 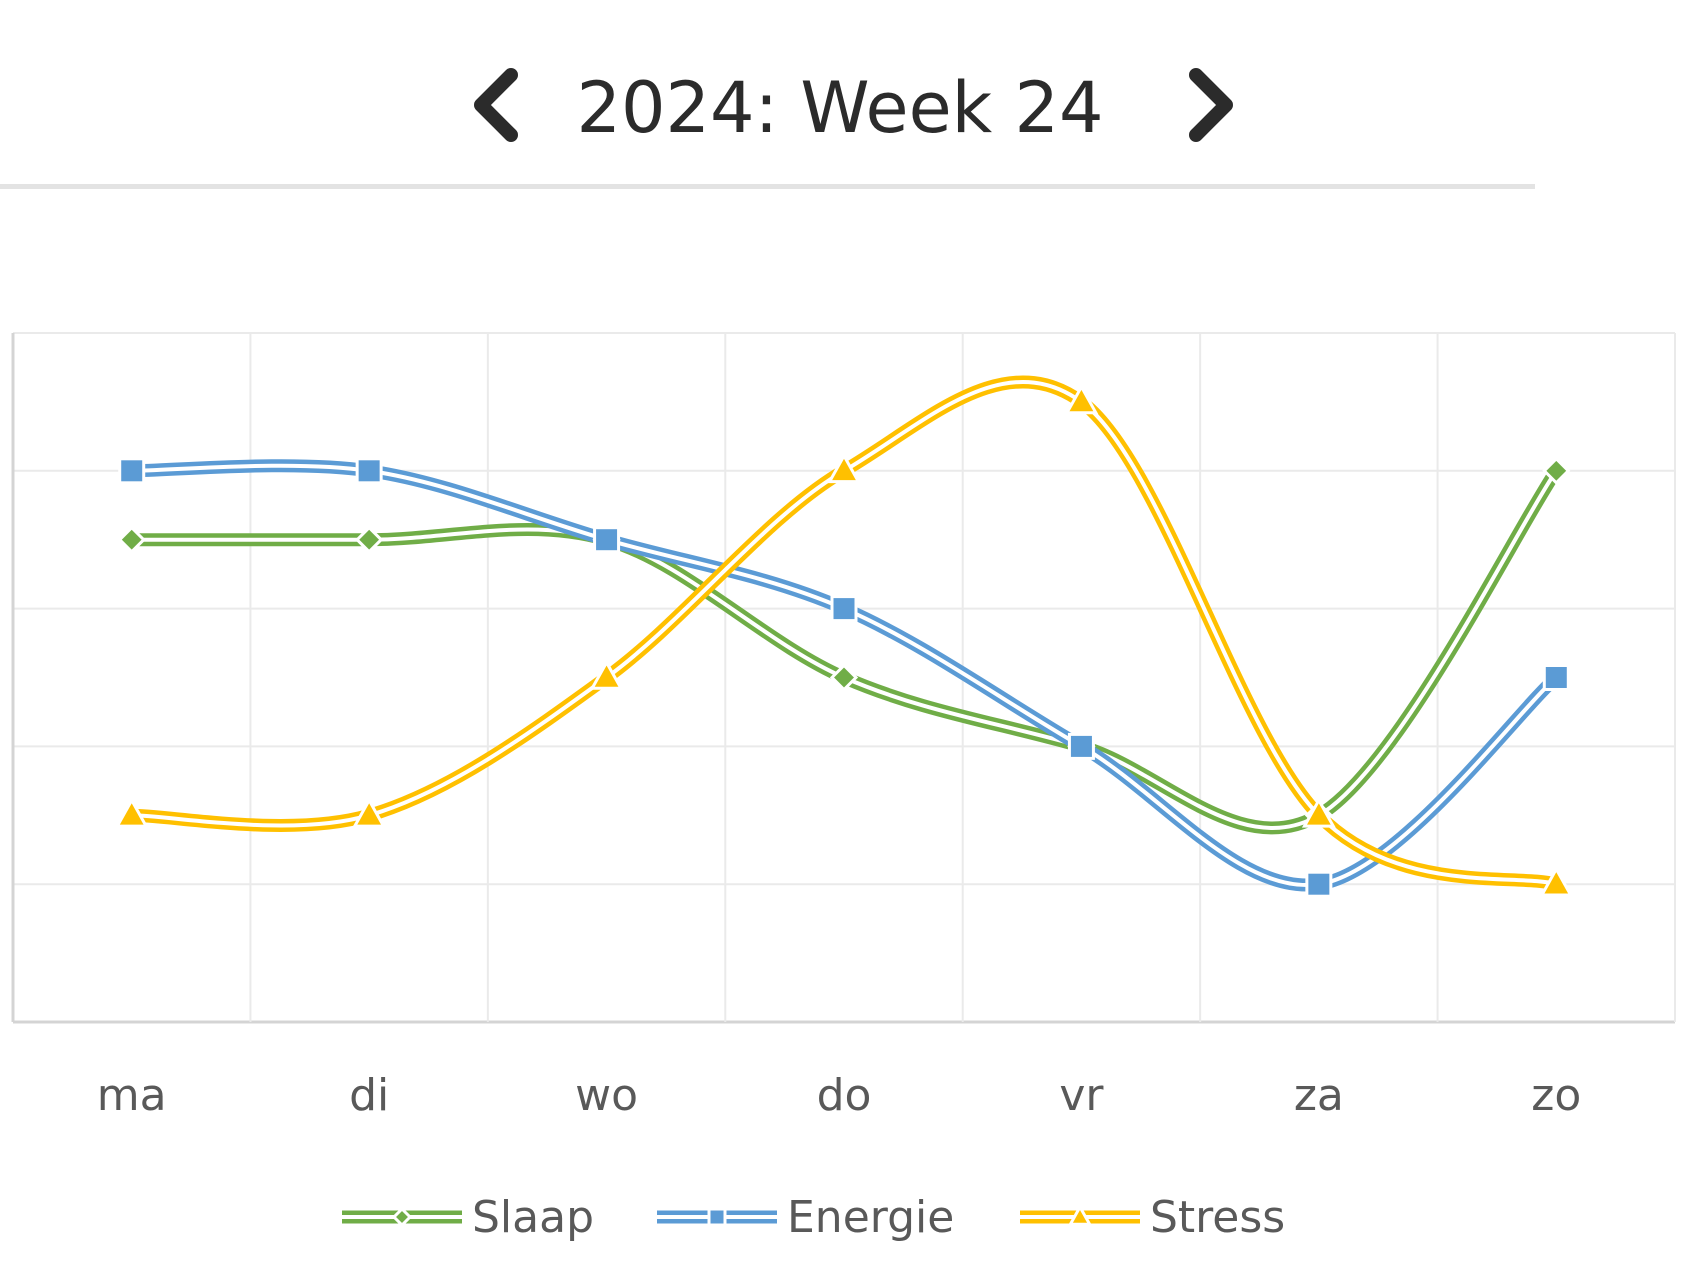 What do you see at coordinates (369, 812) in the screenshot?
I see `data-point-stress-di` at bounding box center [369, 812].